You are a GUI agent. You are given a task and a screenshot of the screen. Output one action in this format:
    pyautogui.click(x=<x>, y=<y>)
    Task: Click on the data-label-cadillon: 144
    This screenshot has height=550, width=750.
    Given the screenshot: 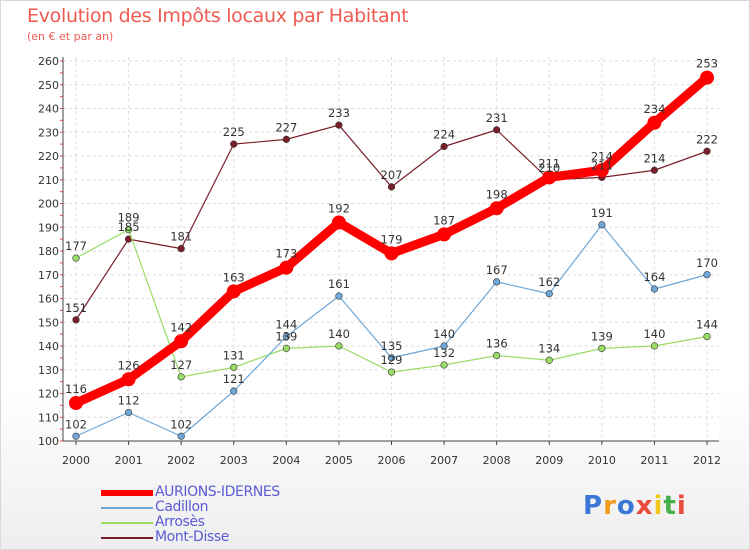 What is the action you would take?
    pyautogui.click(x=286, y=325)
    